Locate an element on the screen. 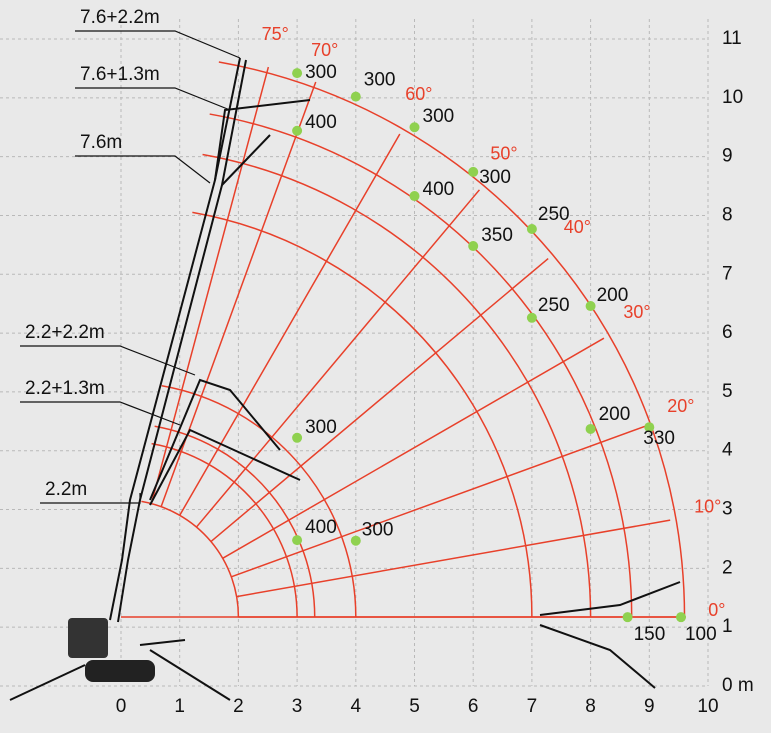 This screenshot has width=771, height=733. y-tick-label: 9 is located at coordinates (727, 156).